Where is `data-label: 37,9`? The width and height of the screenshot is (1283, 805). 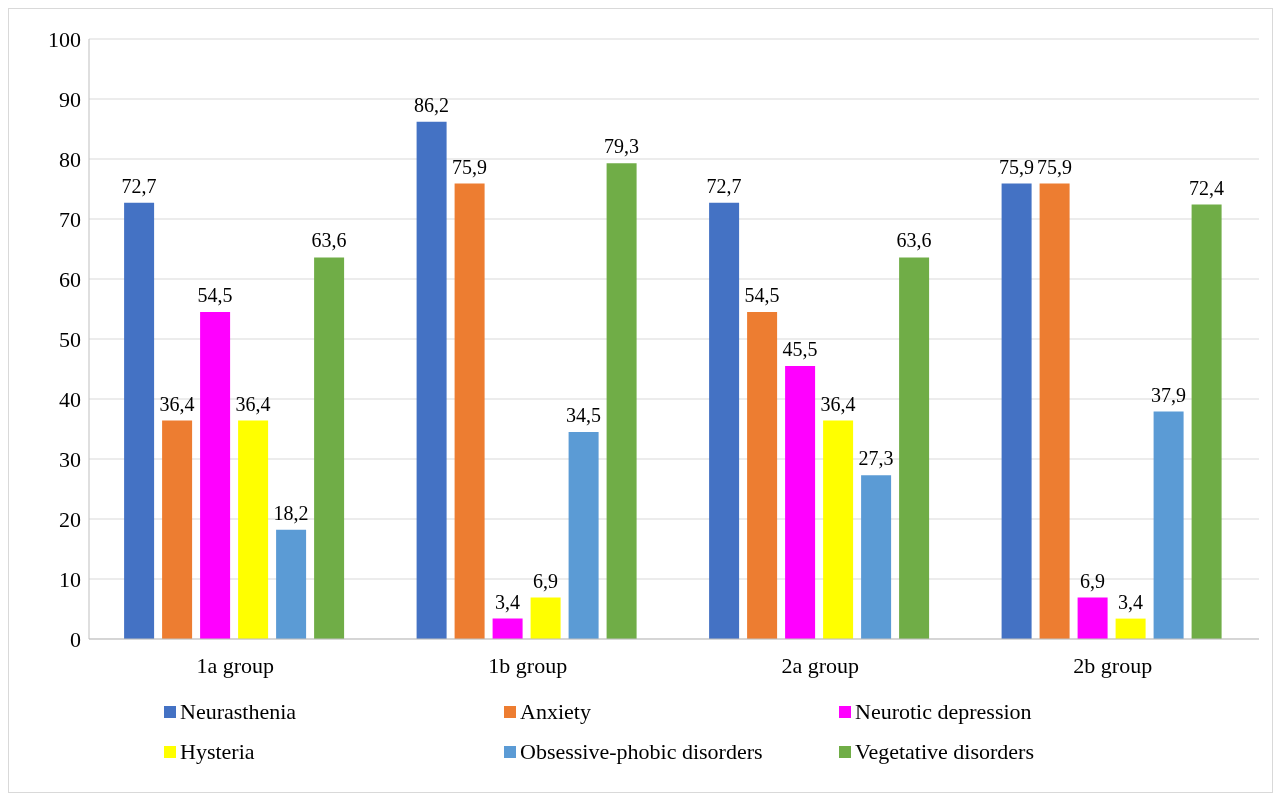 data-label: 37,9 is located at coordinates (1169, 394).